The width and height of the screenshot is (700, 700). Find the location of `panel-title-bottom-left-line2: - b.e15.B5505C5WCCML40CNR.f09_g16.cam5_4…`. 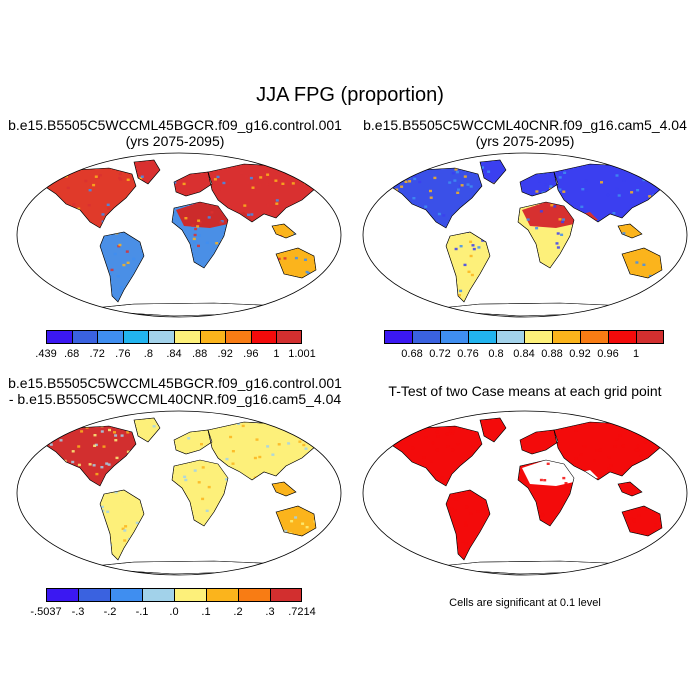

panel-title-bottom-left-line2: - b.e15.B5505C5WCCML40CNR.f09_g16.cam5_4… is located at coordinates (175, 399).